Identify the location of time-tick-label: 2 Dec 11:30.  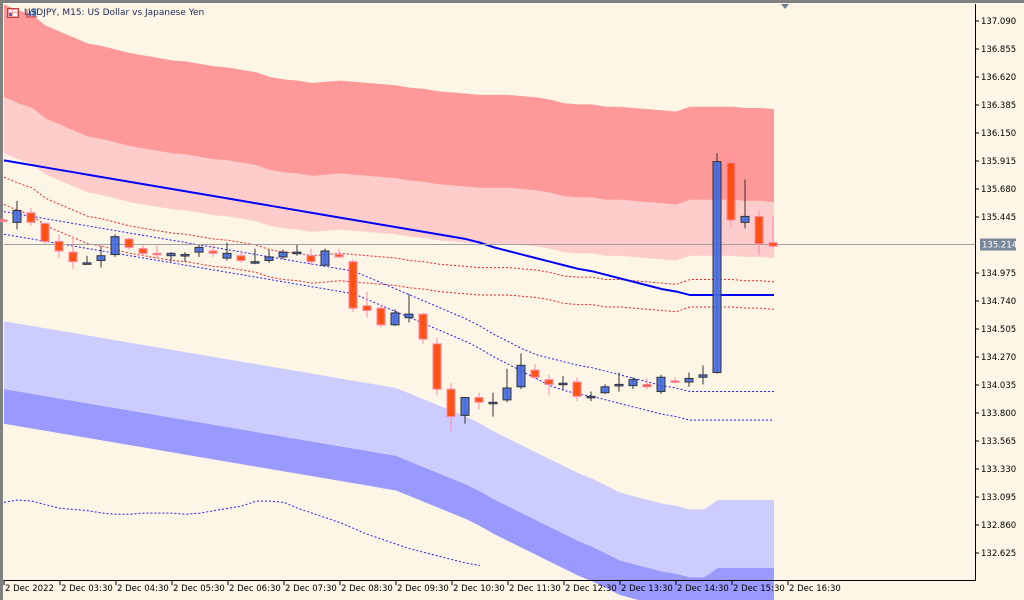
(535, 589).